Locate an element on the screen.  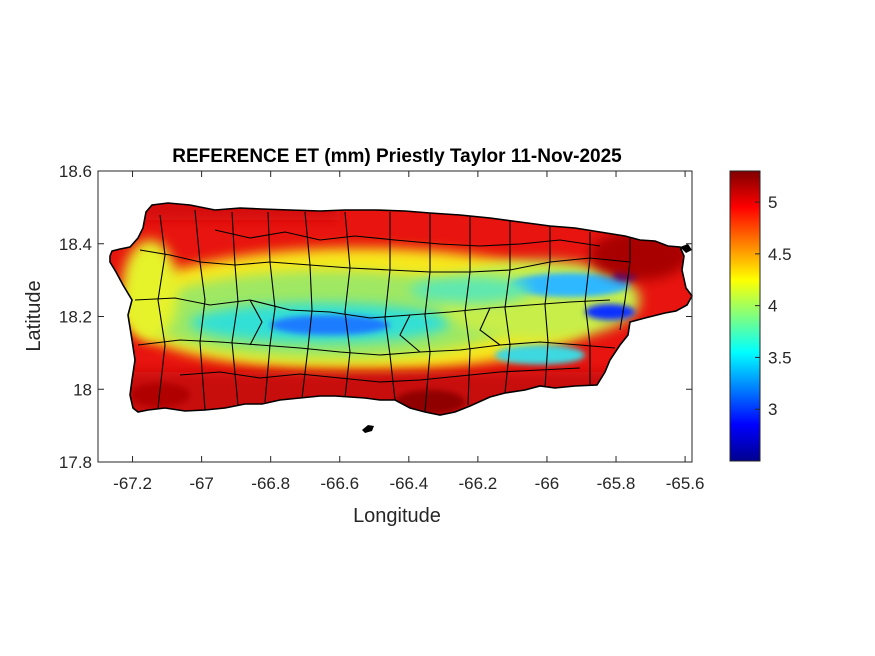
x-tick-label: -65.8 is located at coordinates (616, 483).